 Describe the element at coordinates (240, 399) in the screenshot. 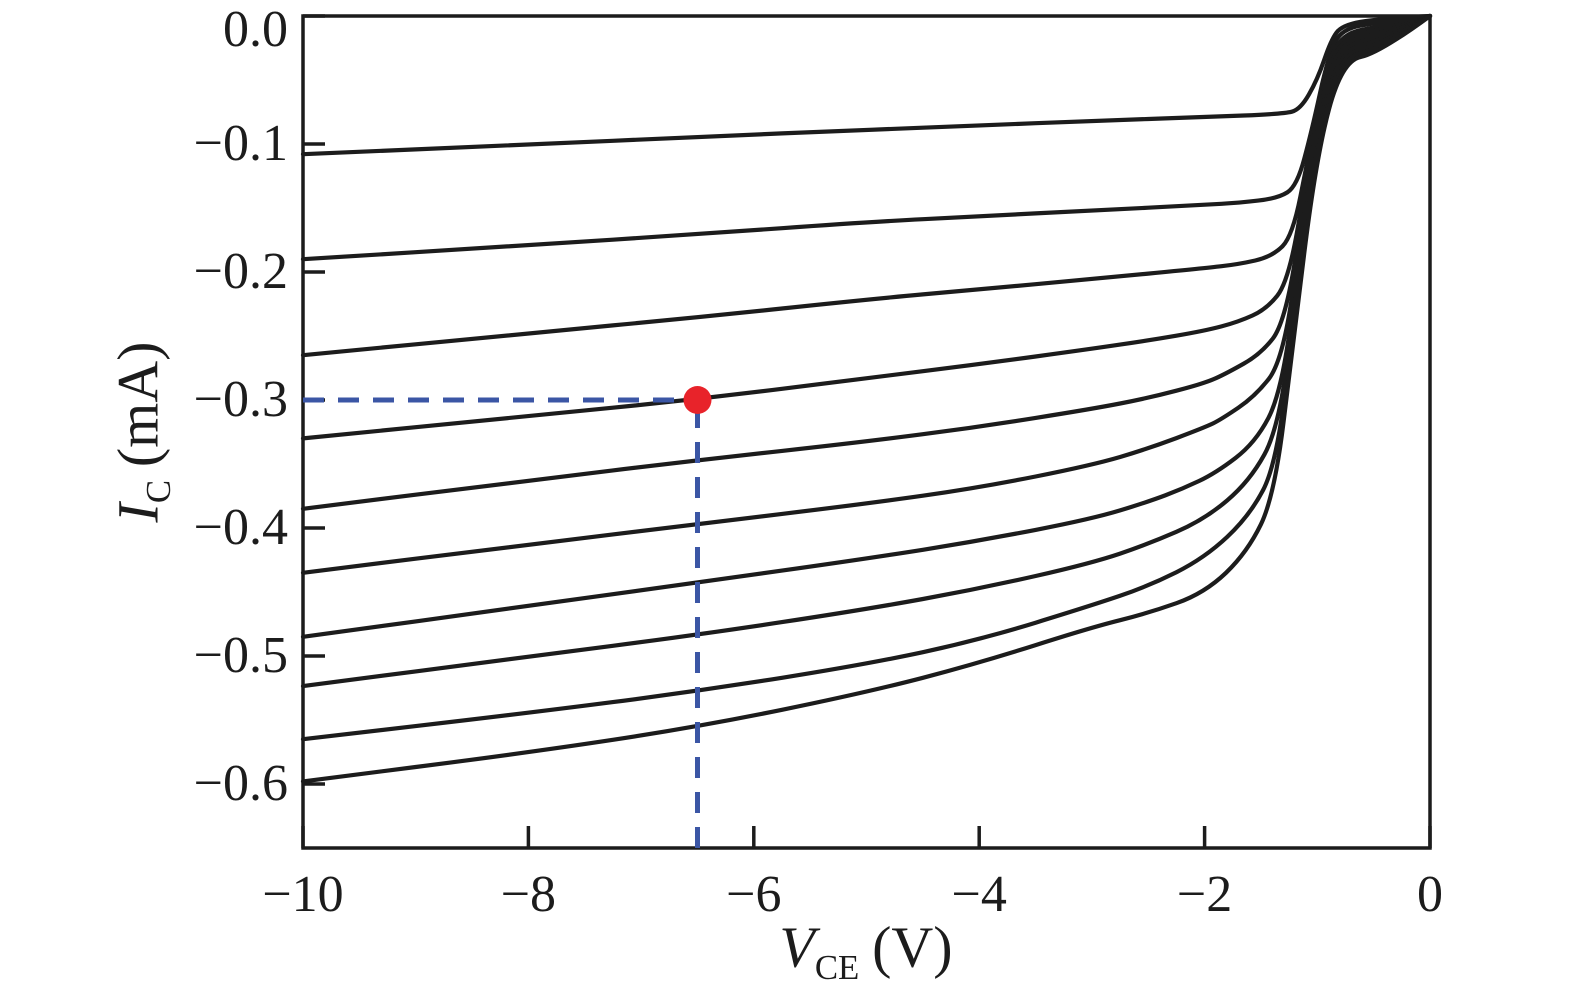

I see `y-tick-label: −0.3` at that location.